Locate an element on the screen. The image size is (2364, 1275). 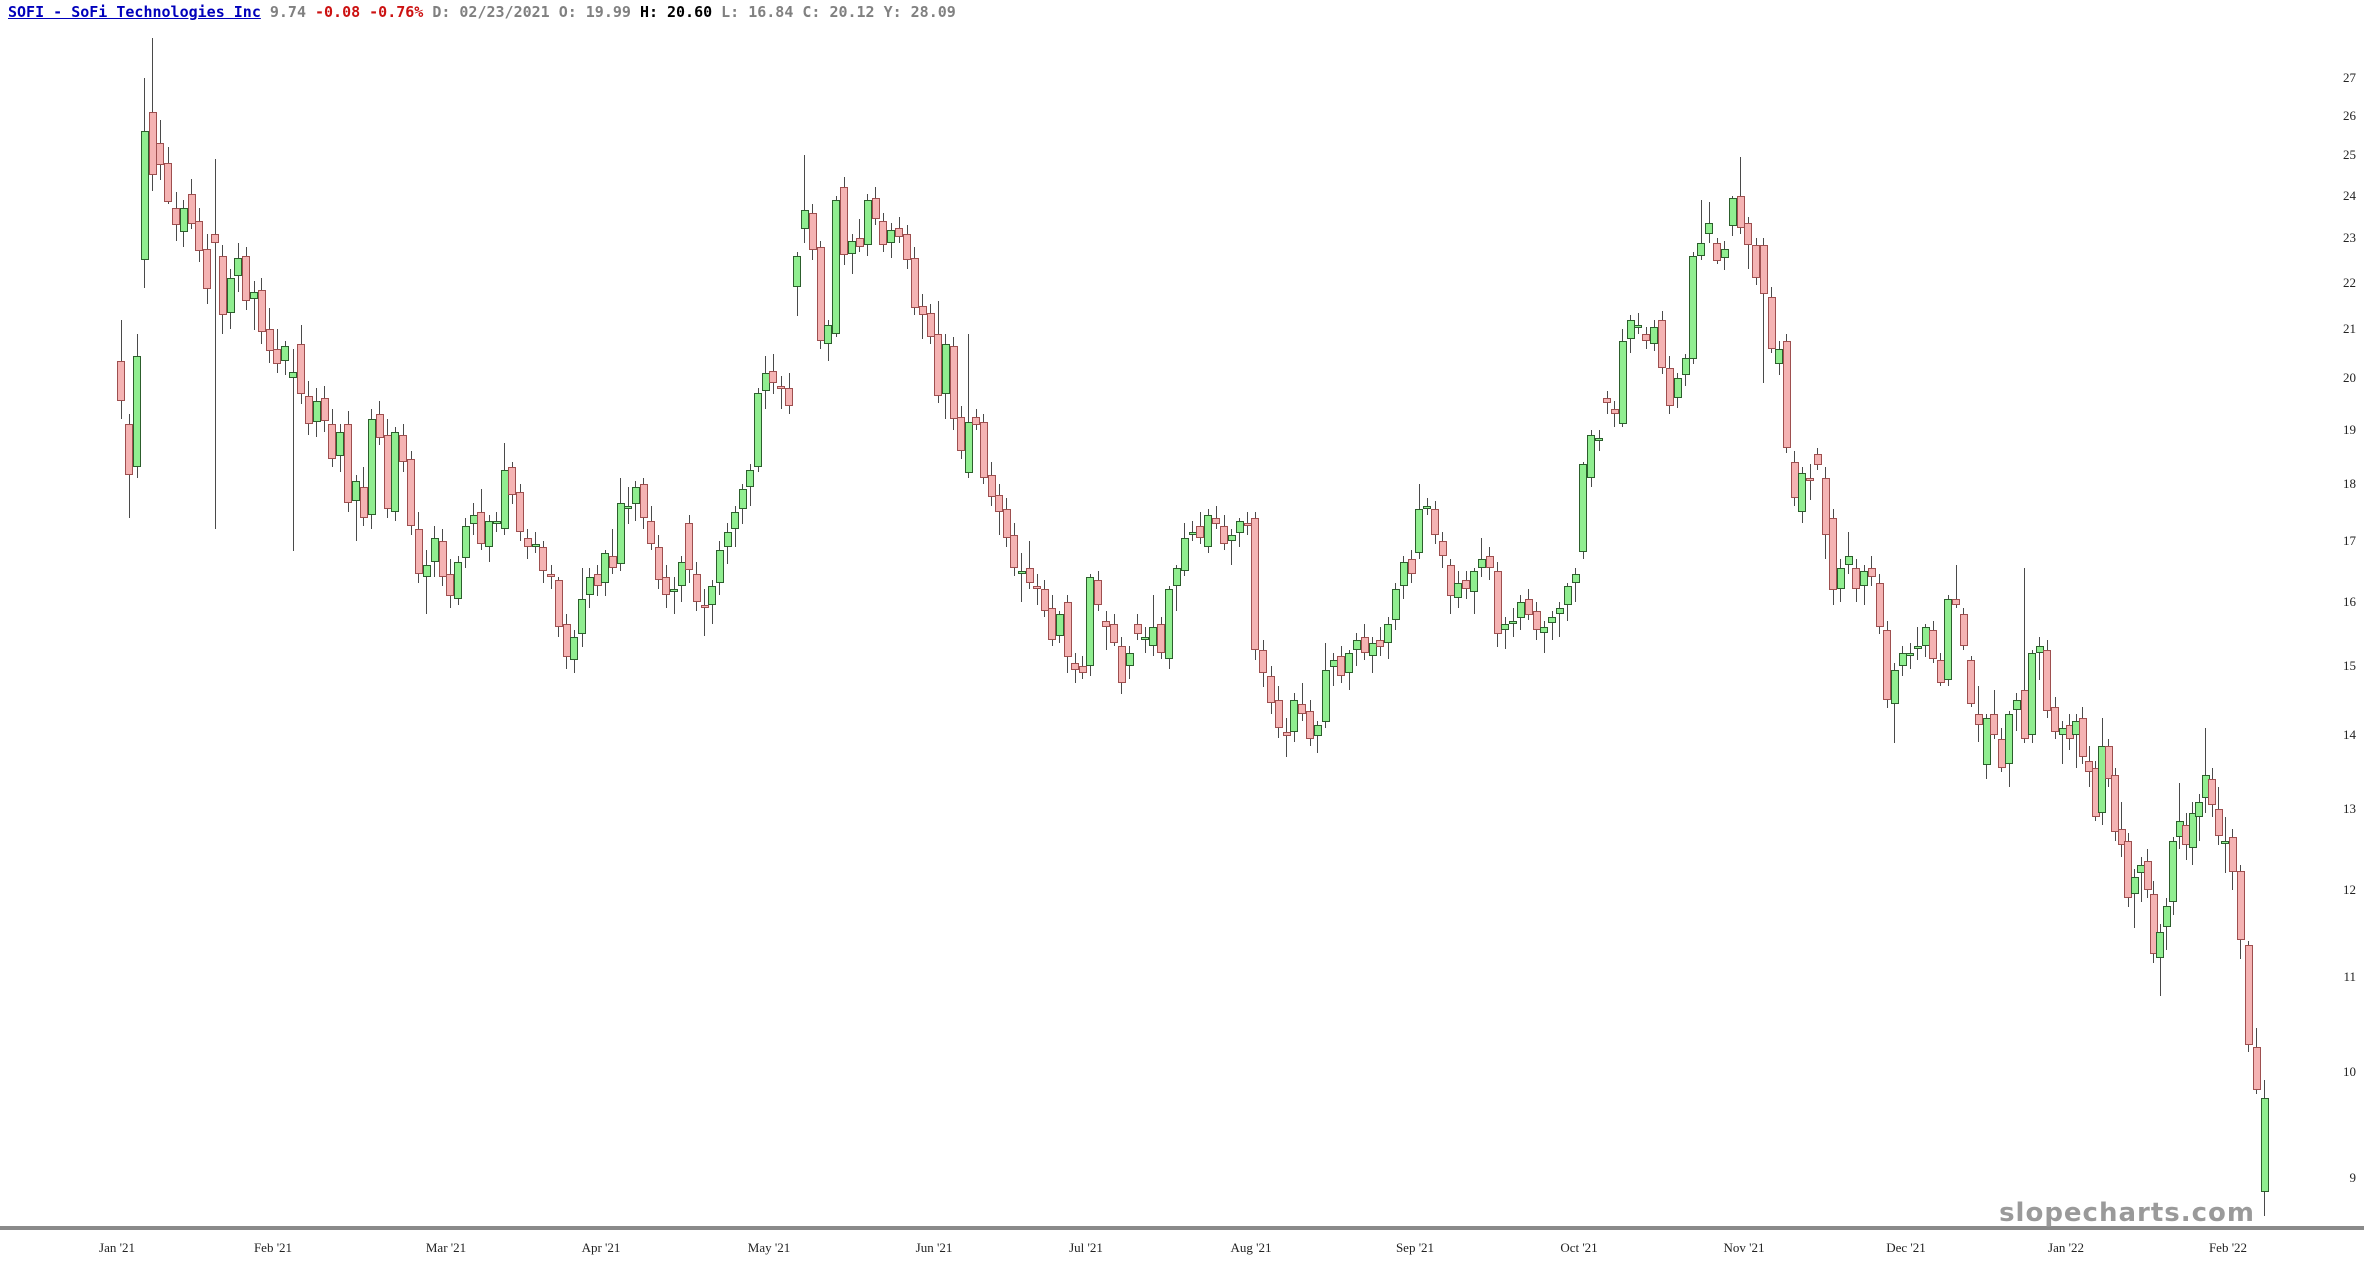
ticker-link: SOFI - SoFi Technologies Inc is located at coordinates (134, 12).